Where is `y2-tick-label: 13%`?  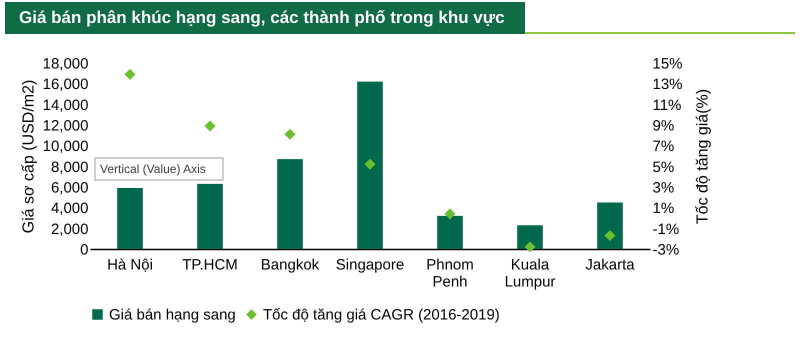 y2-tick-label: 13% is located at coordinates (667, 85).